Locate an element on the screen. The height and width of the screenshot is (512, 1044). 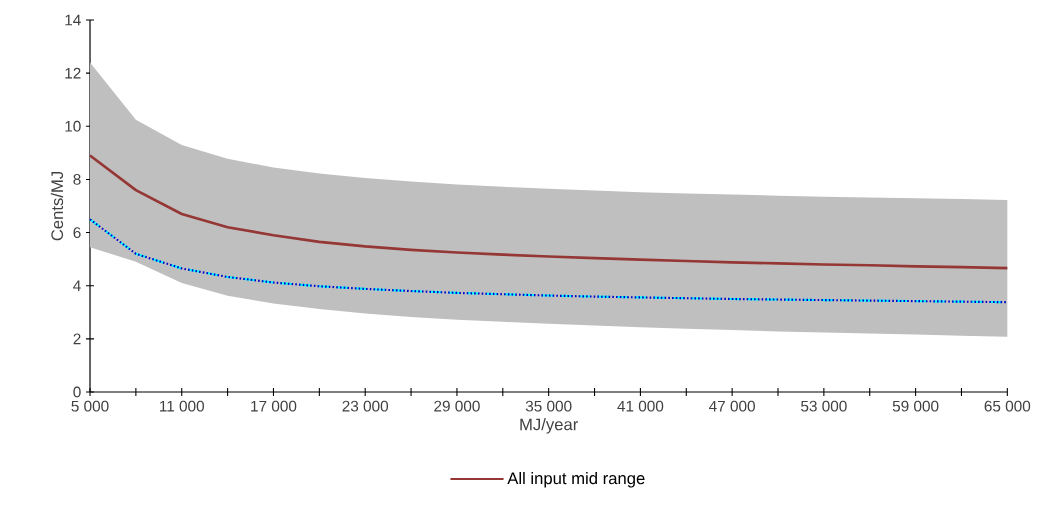
x-tick-label: 35 000 is located at coordinates (548, 406).